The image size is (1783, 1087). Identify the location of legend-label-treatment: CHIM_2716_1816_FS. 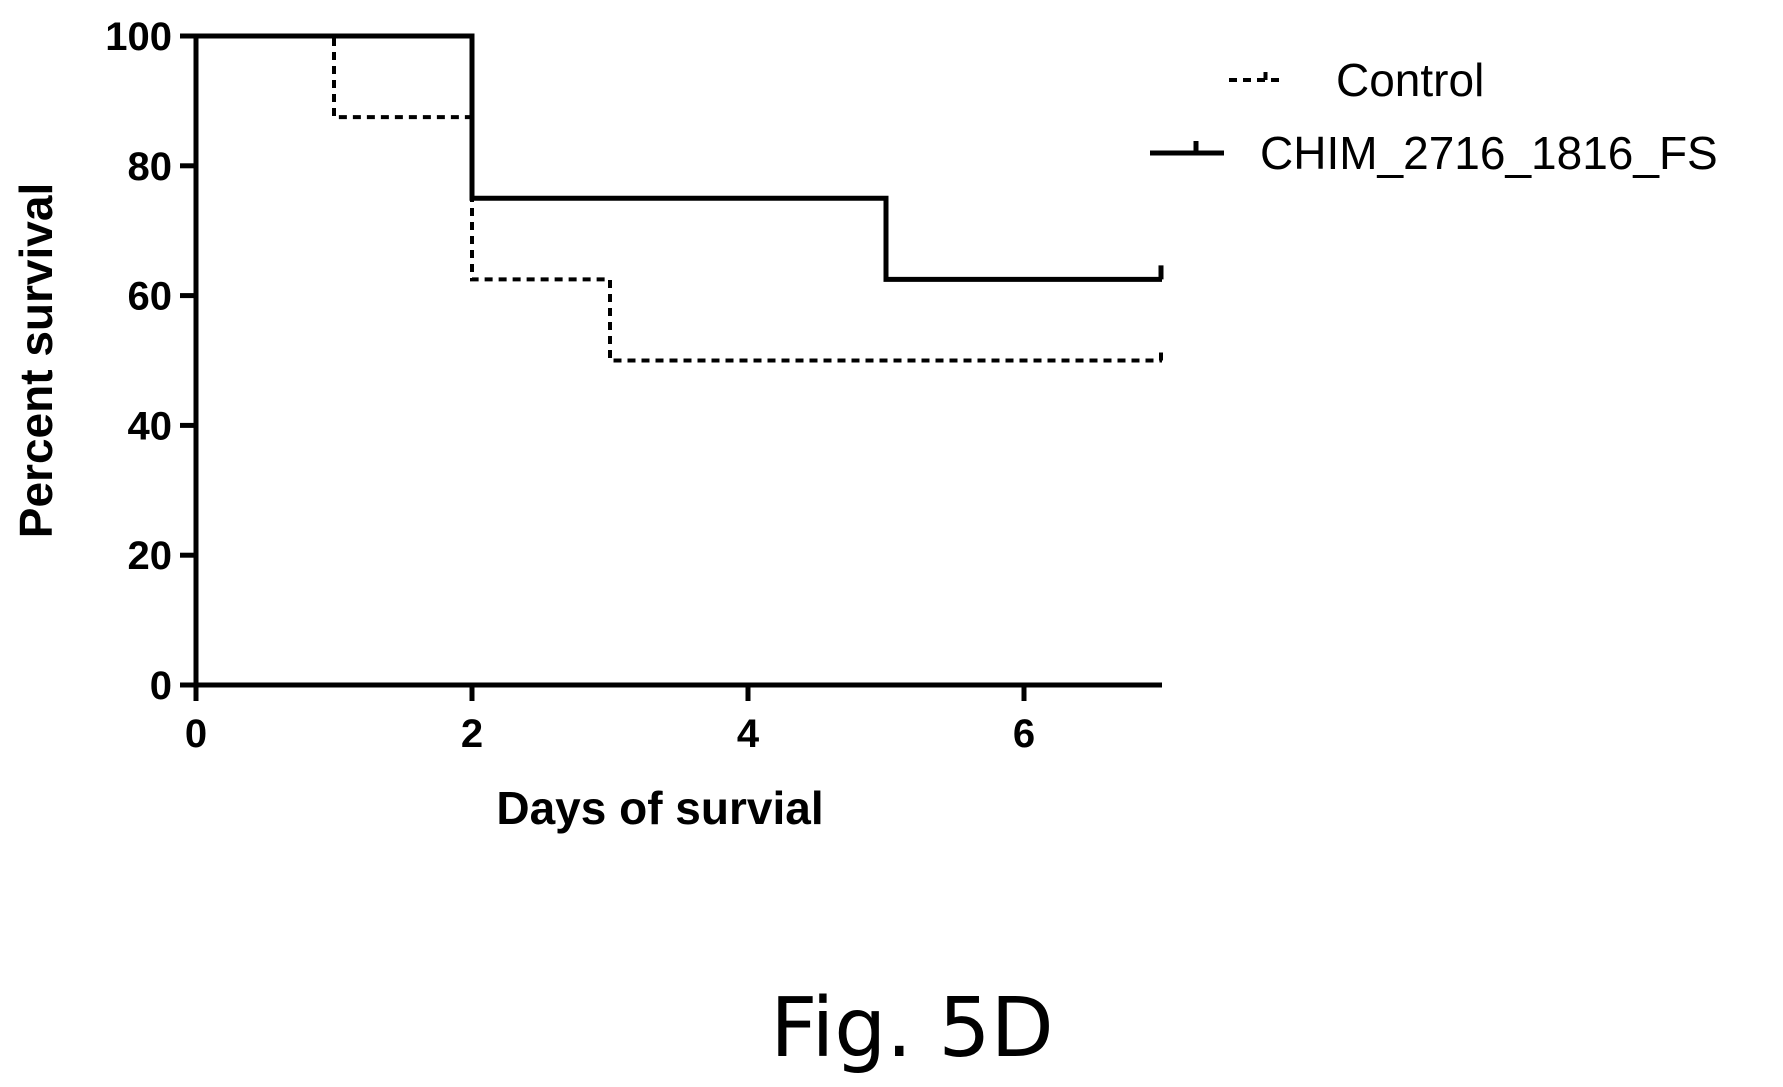
(1489, 153).